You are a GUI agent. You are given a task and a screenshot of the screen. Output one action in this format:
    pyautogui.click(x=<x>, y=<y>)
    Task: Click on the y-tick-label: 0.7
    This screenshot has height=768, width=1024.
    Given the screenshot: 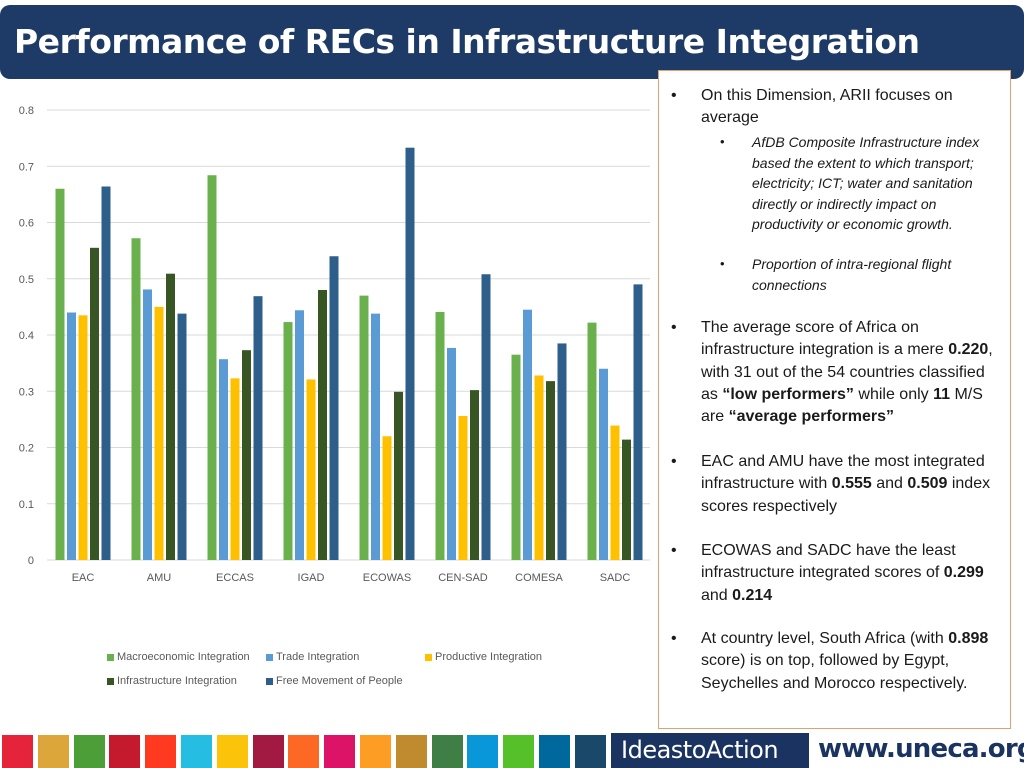 What is the action you would take?
    pyautogui.click(x=26, y=167)
    